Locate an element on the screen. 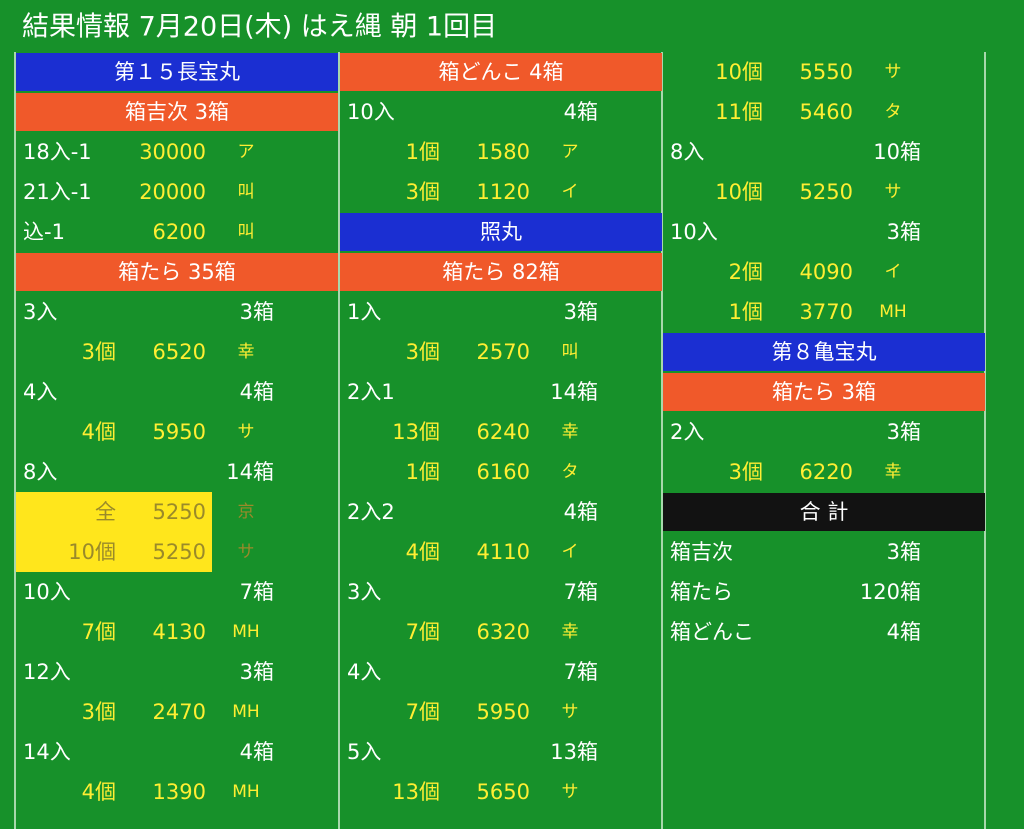 Image resolution: width=1024 pixels, height=829 pixels. ship-label: 第１５長宝丸 is located at coordinates (177, 72).